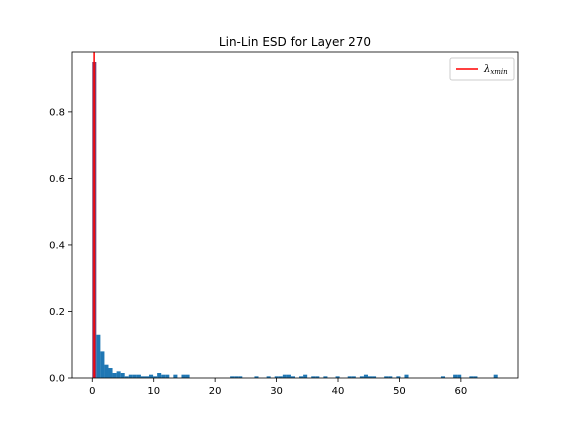 This screenshot has height=432, width=576. I want to click on y-axis-ticks: 0.0 0.2 0.4 0.6 0.8, so click(60, 246).